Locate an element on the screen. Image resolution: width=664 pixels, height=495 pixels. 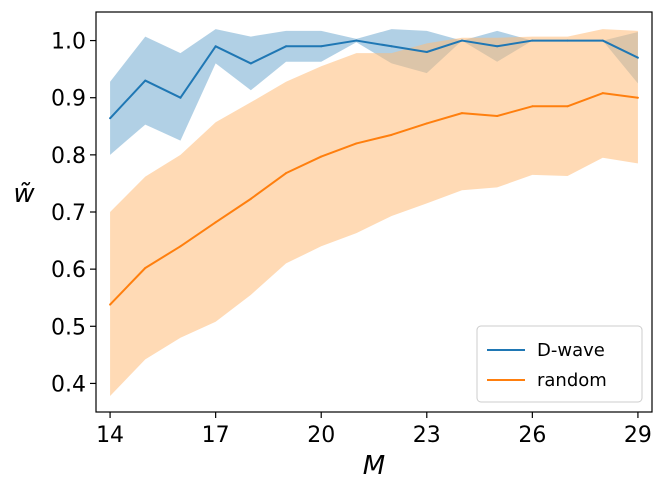
x-tick-label: 23 is located at coordinates (427, 435).